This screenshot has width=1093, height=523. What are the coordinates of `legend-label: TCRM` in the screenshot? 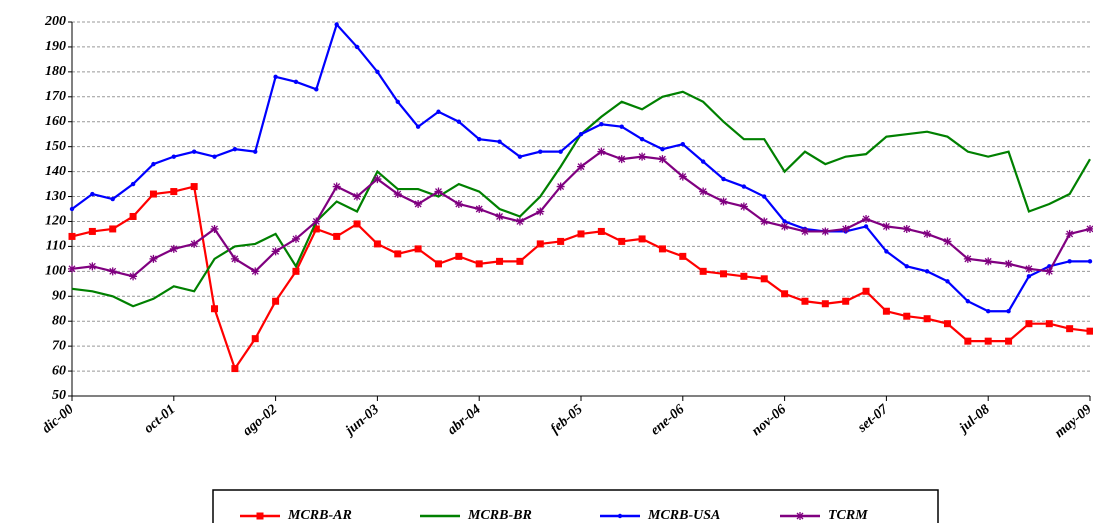 It's located at (848, 515).